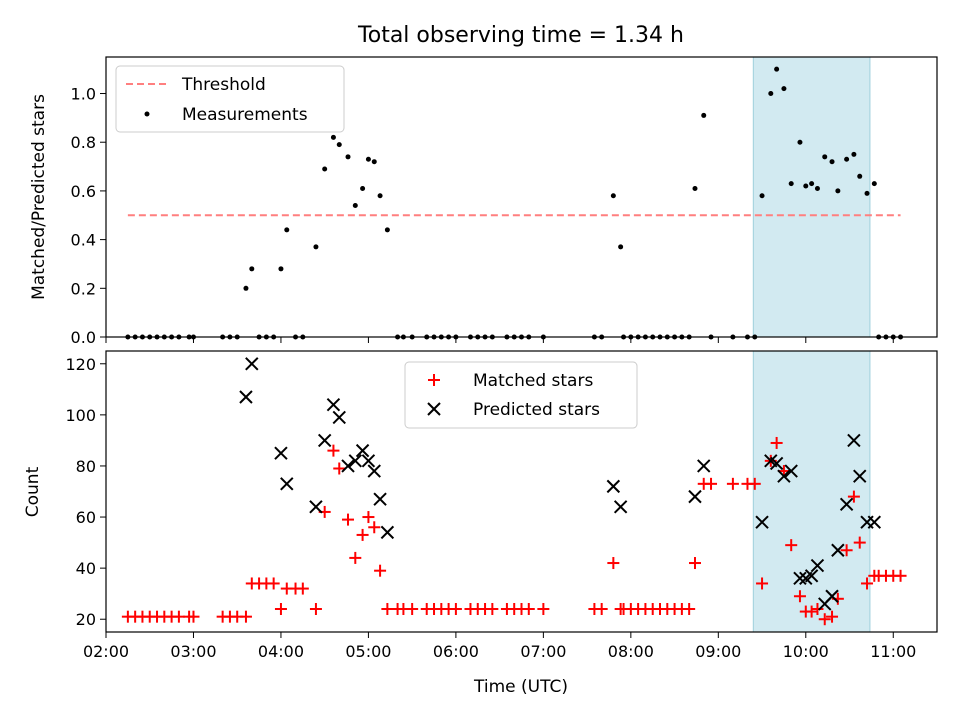 This screenshot has width=960, height=720. I want to click on matched-legend-handle, so click(434, 380).